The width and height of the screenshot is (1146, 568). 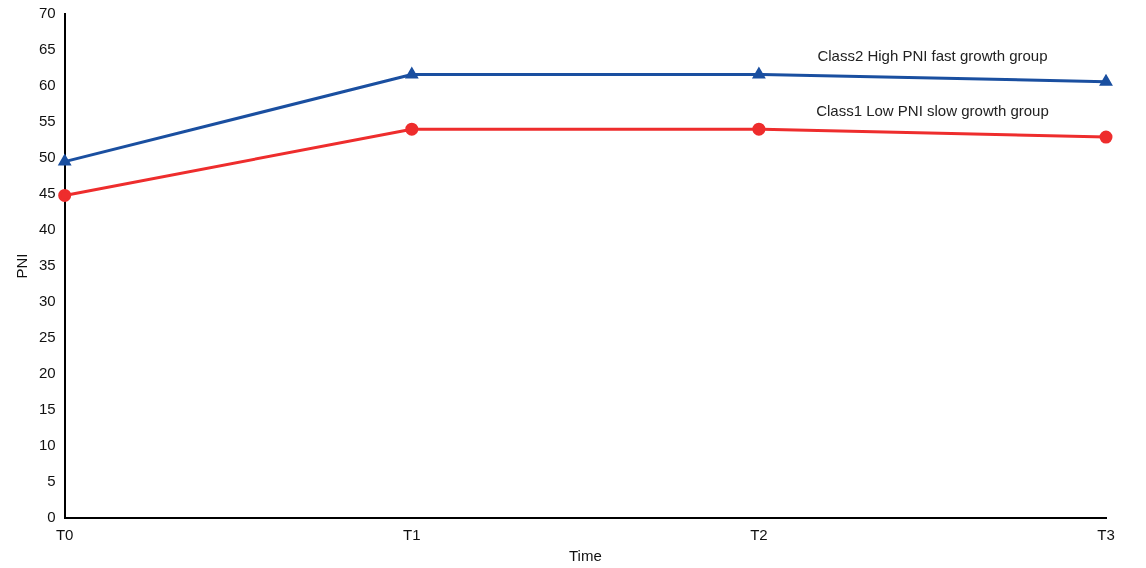 What do you see at coordinates (412, 535) in the screenshot?
I see `x-tick-label: T1` at bounding box center [412, 535].